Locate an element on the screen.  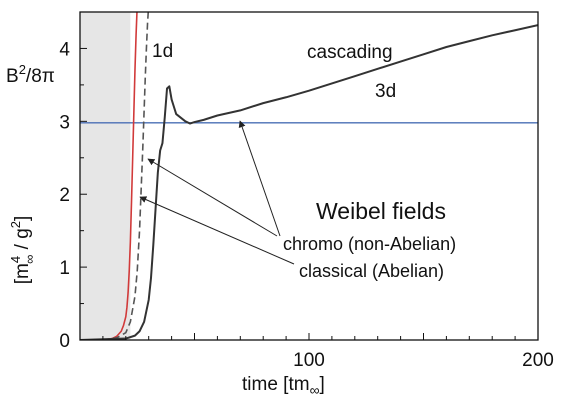
arrow-chromo-to-3d is located at coordinates (259, 178).